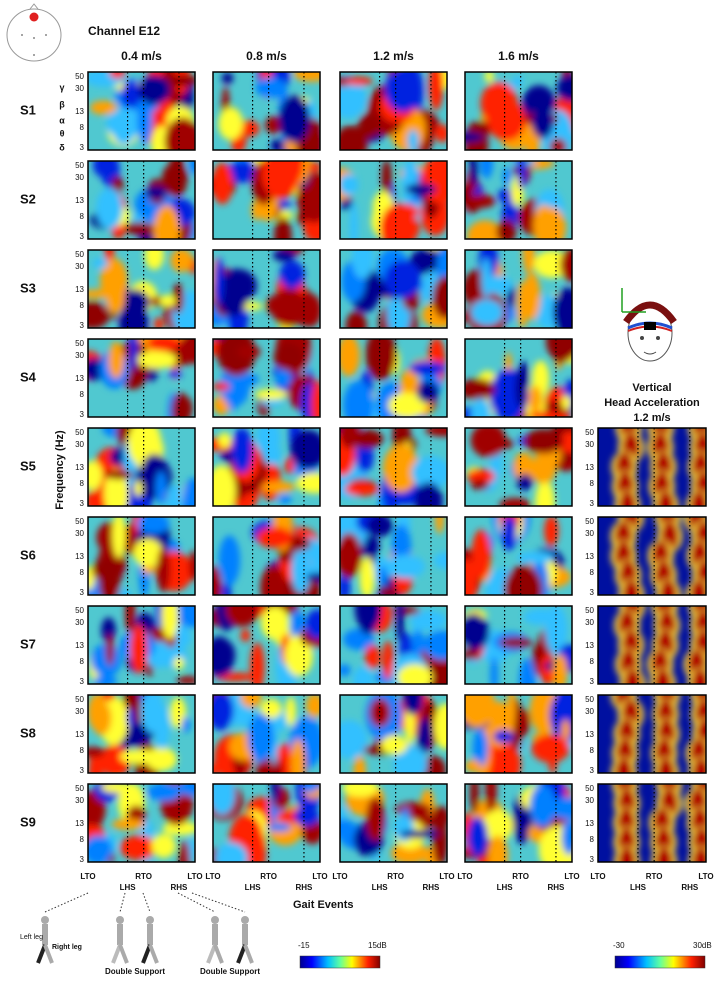  What do you see at coordinates (48, 954) in the screenshot?
I see `leg-front` at bounding box center [48, 954].